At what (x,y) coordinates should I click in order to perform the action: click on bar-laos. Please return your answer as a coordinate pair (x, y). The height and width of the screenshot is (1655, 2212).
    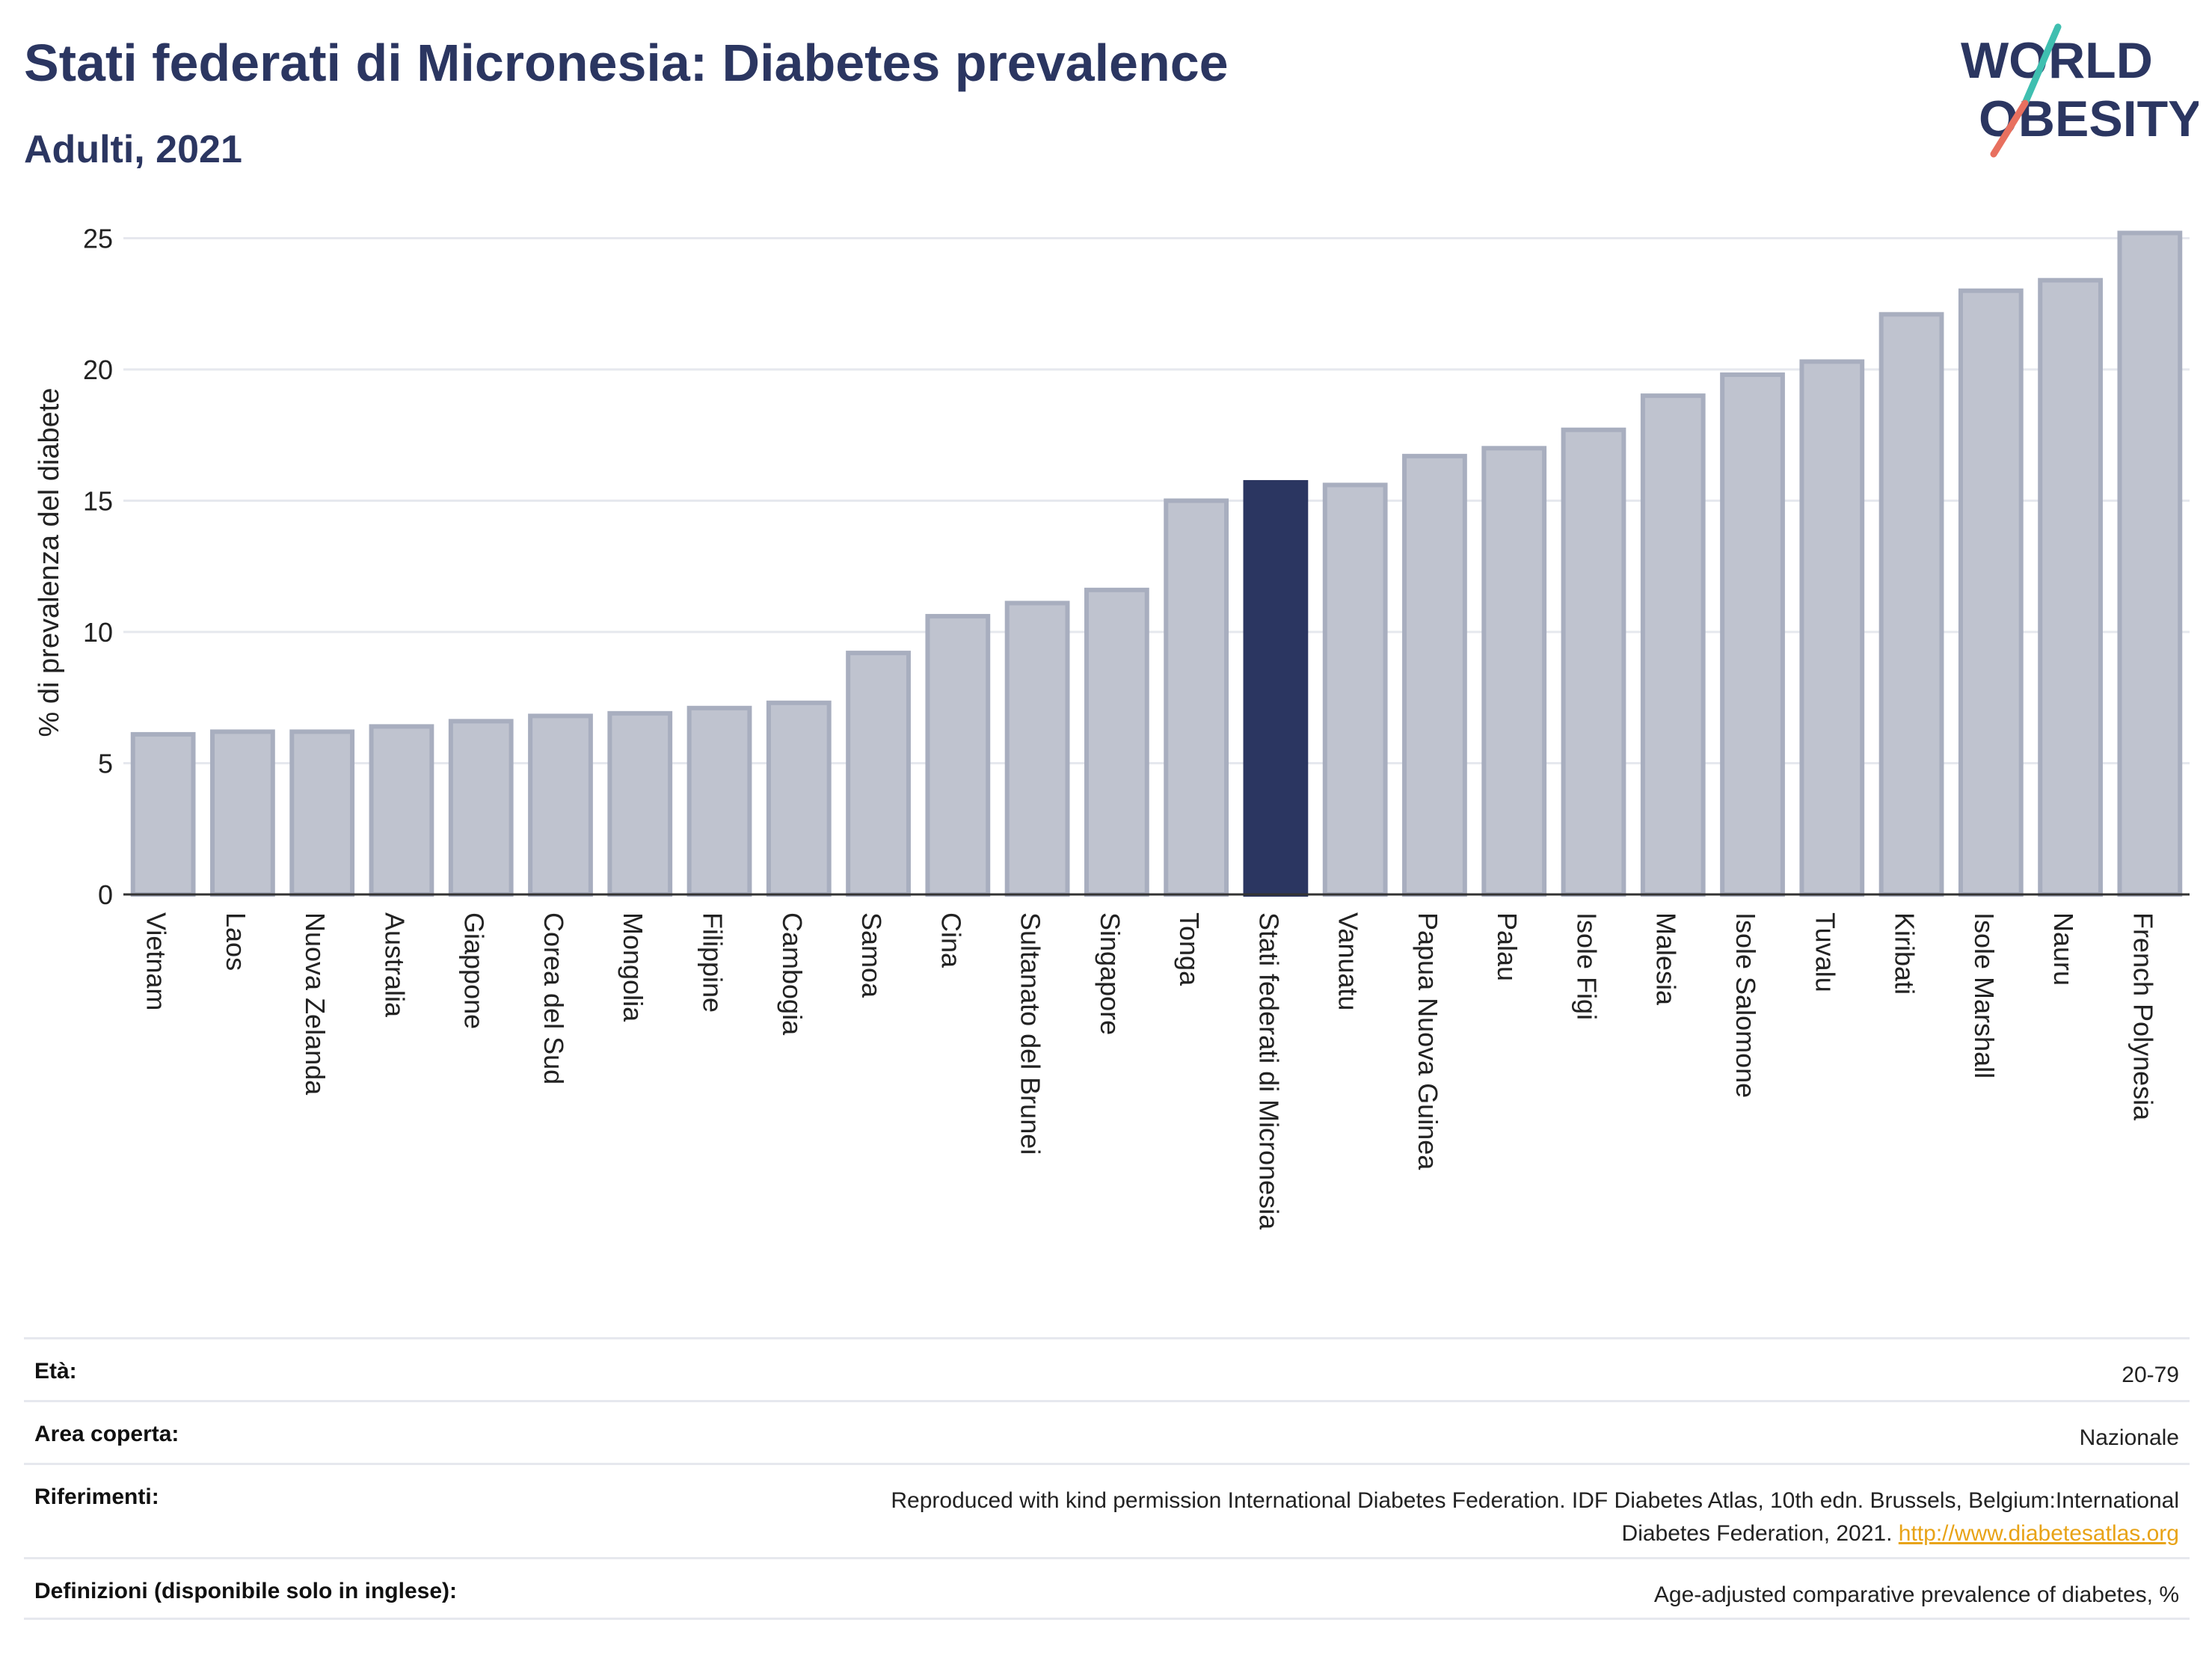
    Looking at the image, I should click on (242, 813).